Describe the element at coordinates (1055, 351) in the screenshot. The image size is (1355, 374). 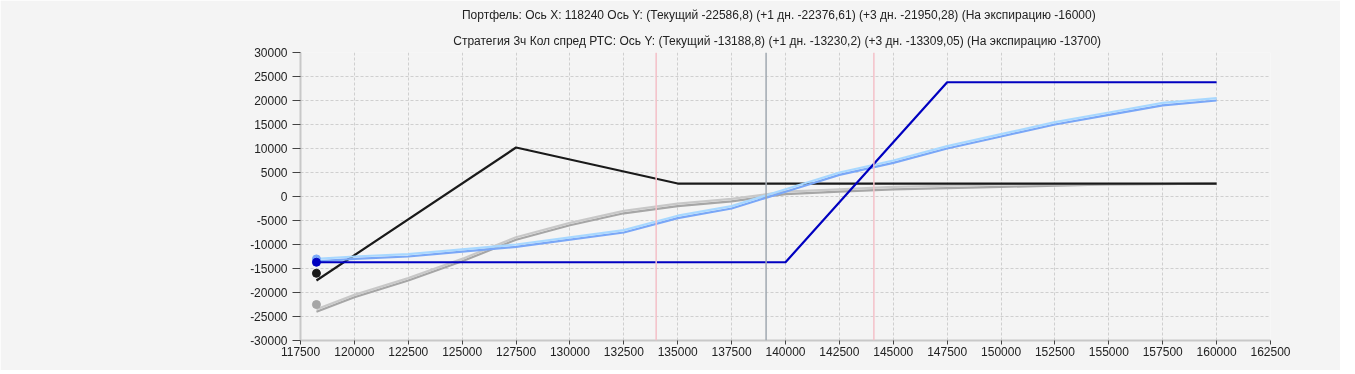
I see `x-tick-label: 152500` at that location.